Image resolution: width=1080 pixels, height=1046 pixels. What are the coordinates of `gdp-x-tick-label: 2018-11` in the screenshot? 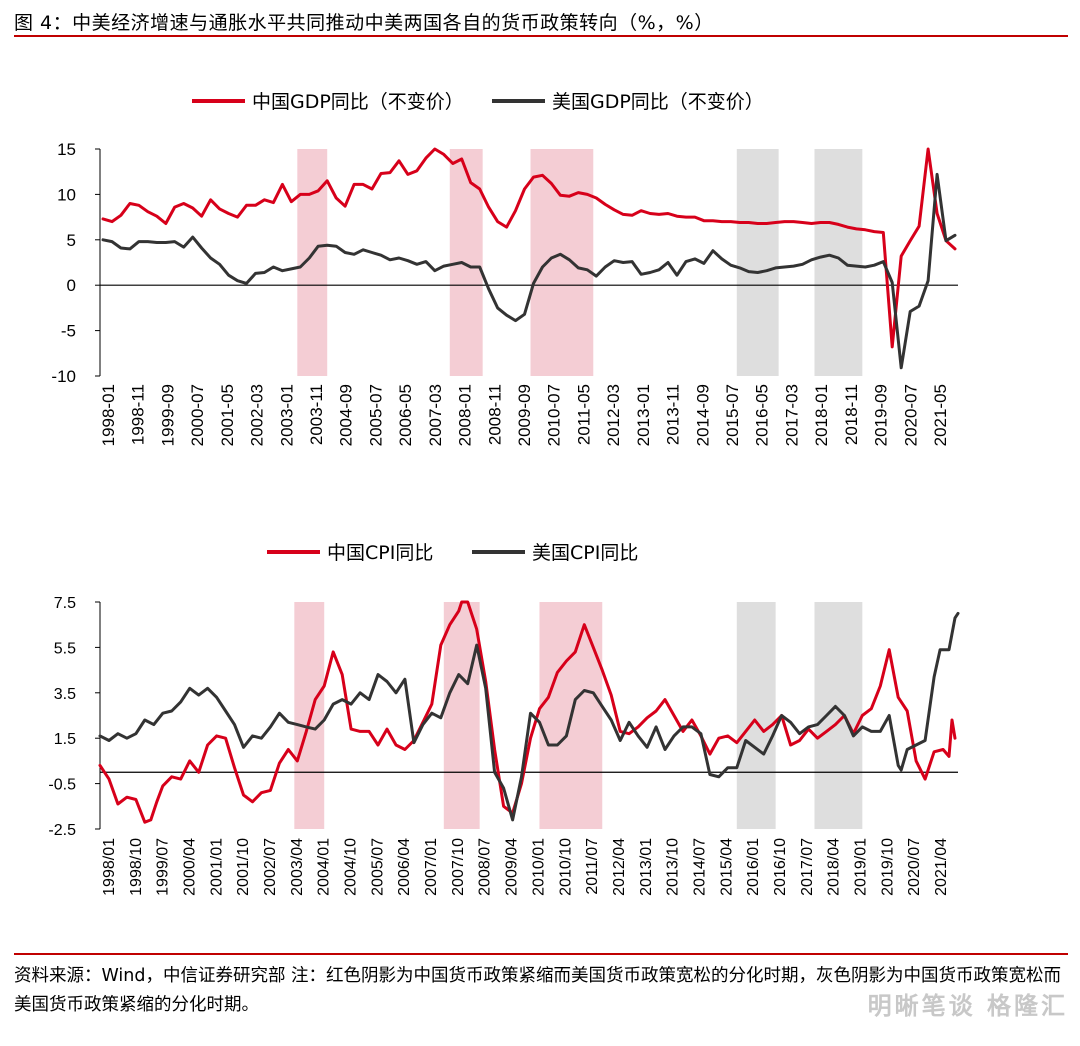 It's located at (851, 414).